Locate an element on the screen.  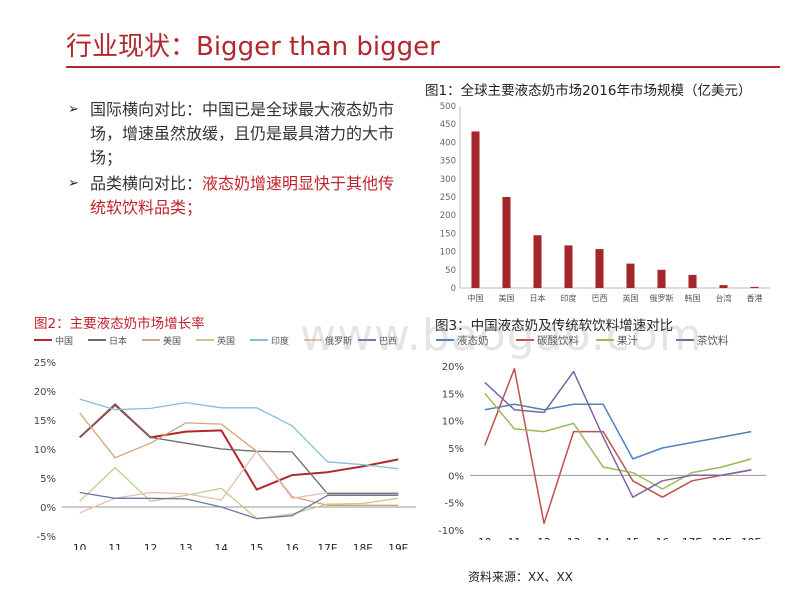
x-tick-label: 俄罗斯 is located at coordinates (662, 298).